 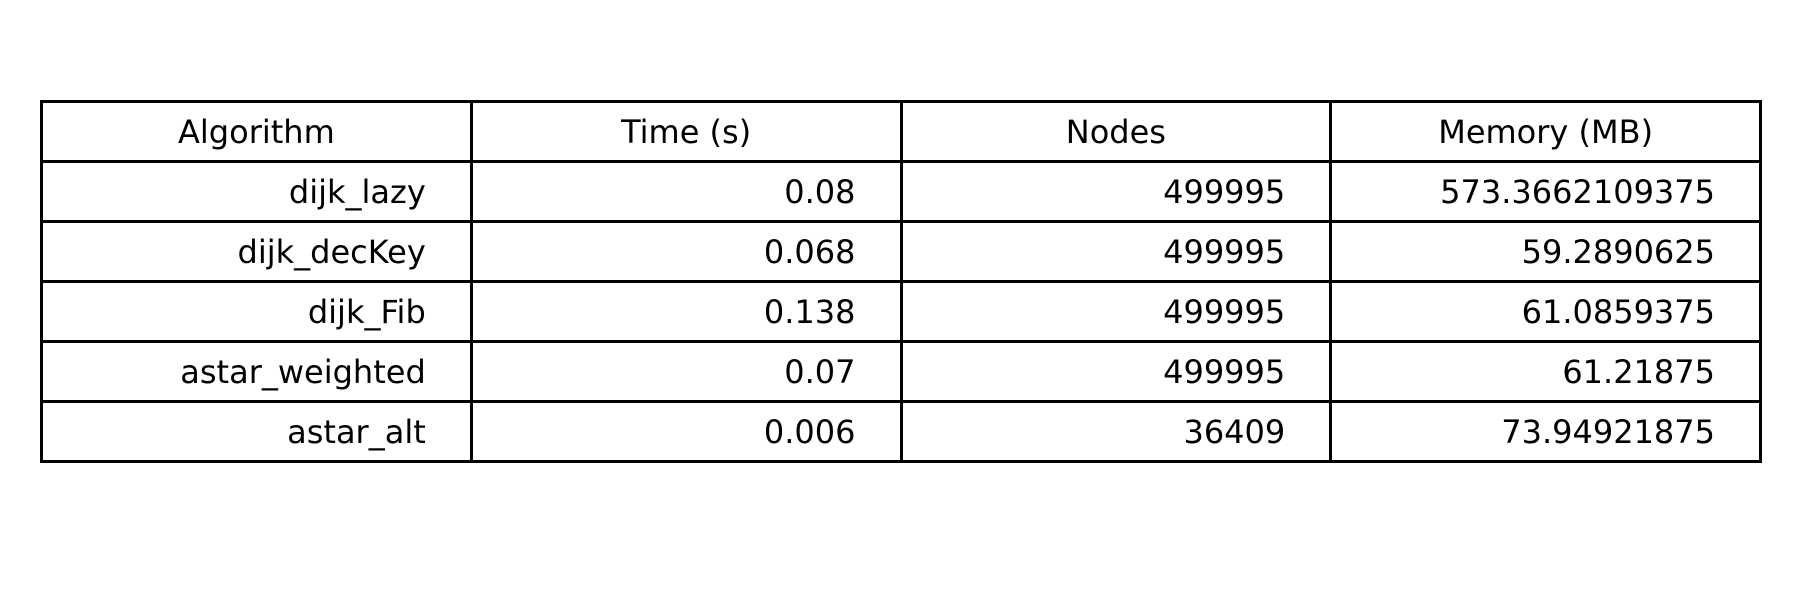 What do you see at coordinates (1116, 431) in the screenshot?
I see `nodes-cell: 36409` at bounding box center [1116, 431].